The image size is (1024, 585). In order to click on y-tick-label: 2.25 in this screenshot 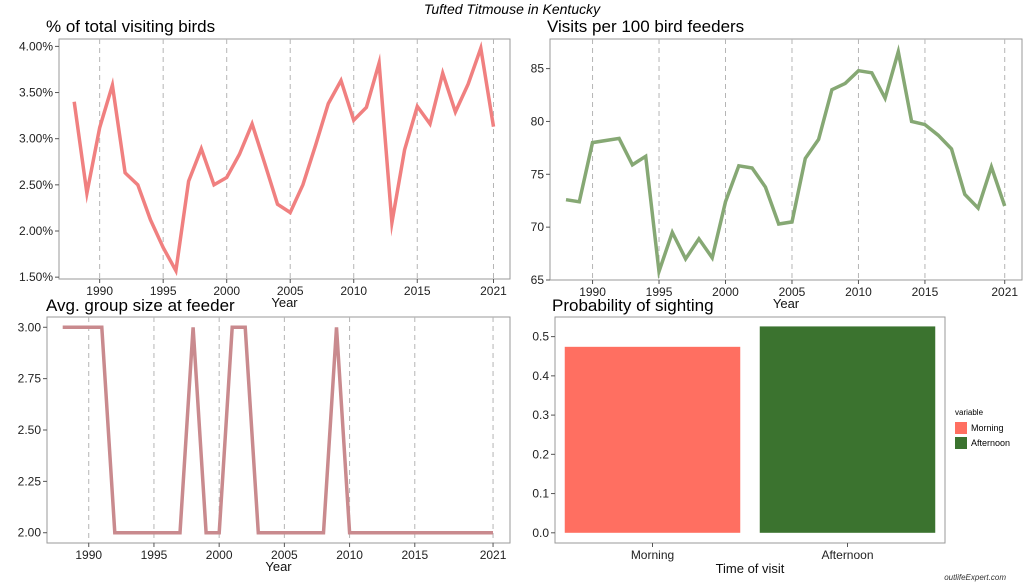, I will do `click(30, 481)`.